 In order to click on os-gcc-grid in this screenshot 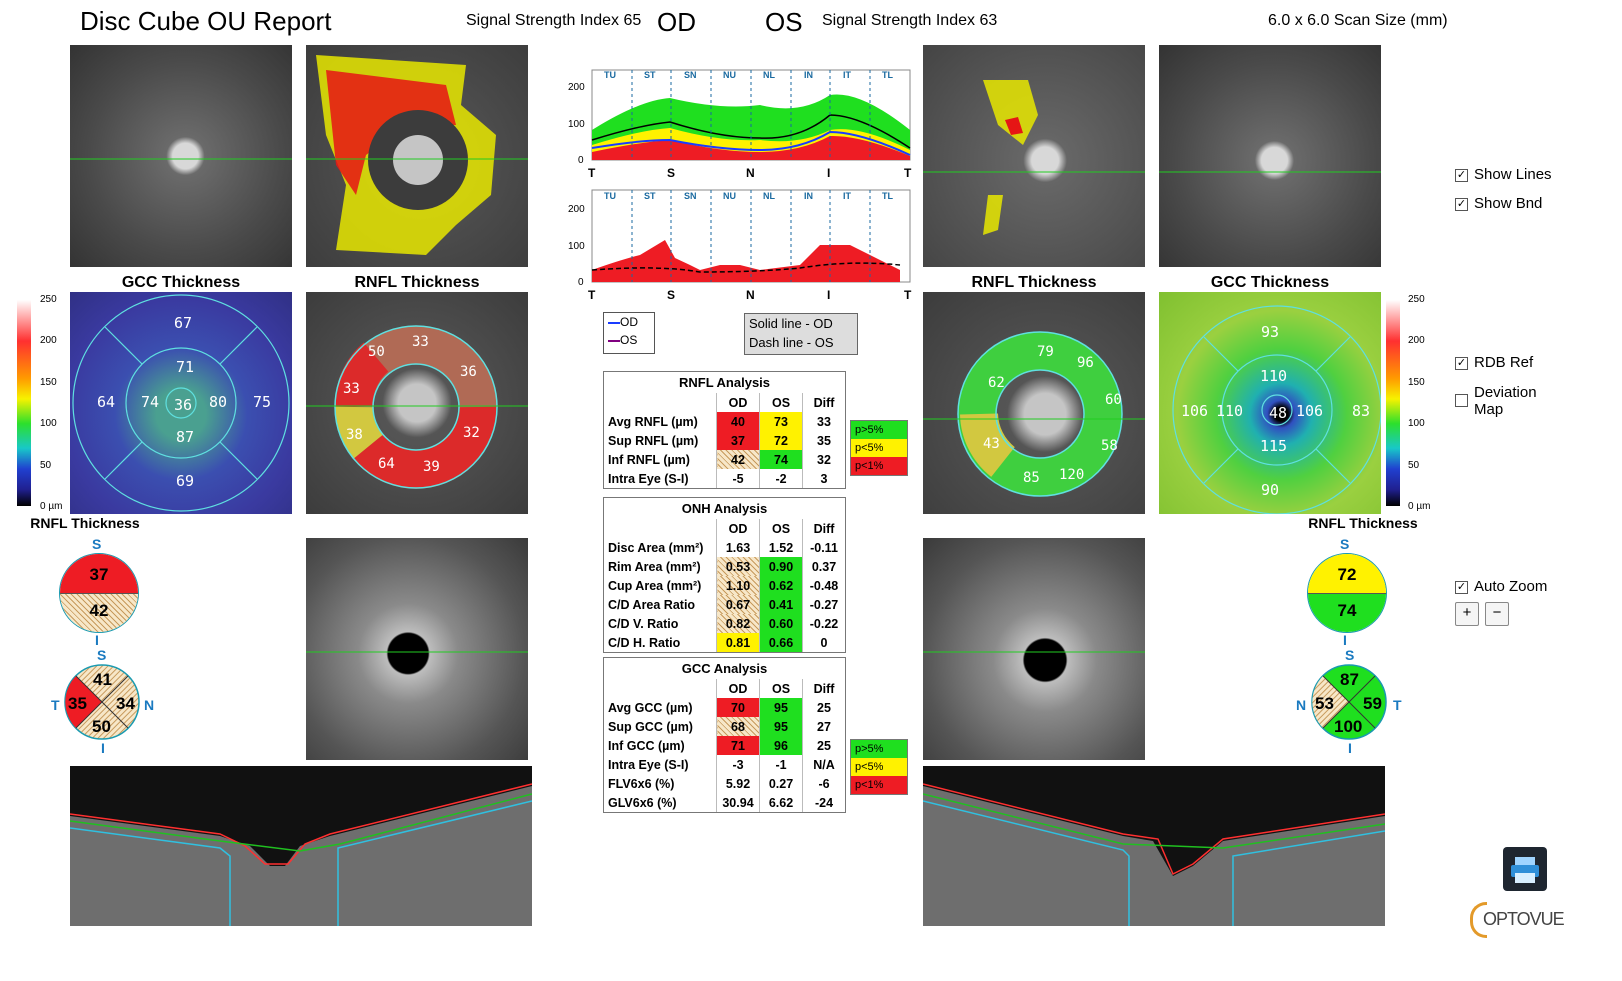, I will do `click(1276, 409)`.